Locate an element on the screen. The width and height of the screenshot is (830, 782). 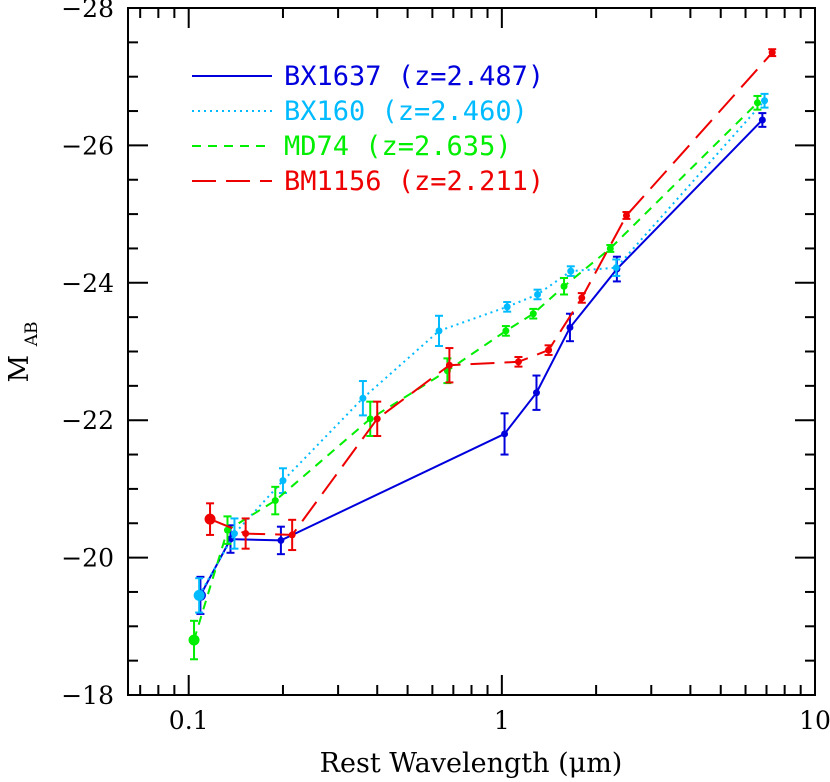
y-tick-label: −20 is located at coordinates (87, 558).